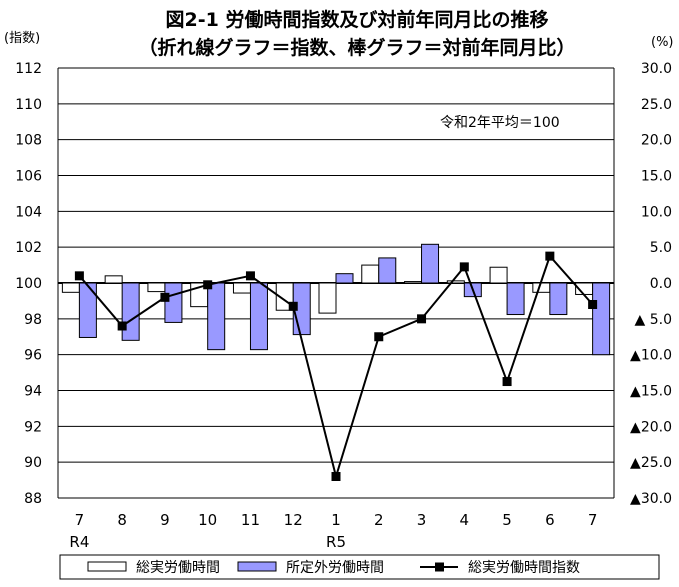 The image size is (679, 587). I want to click on annotation-base: 令和2年平均＝100, so click(500, 123).